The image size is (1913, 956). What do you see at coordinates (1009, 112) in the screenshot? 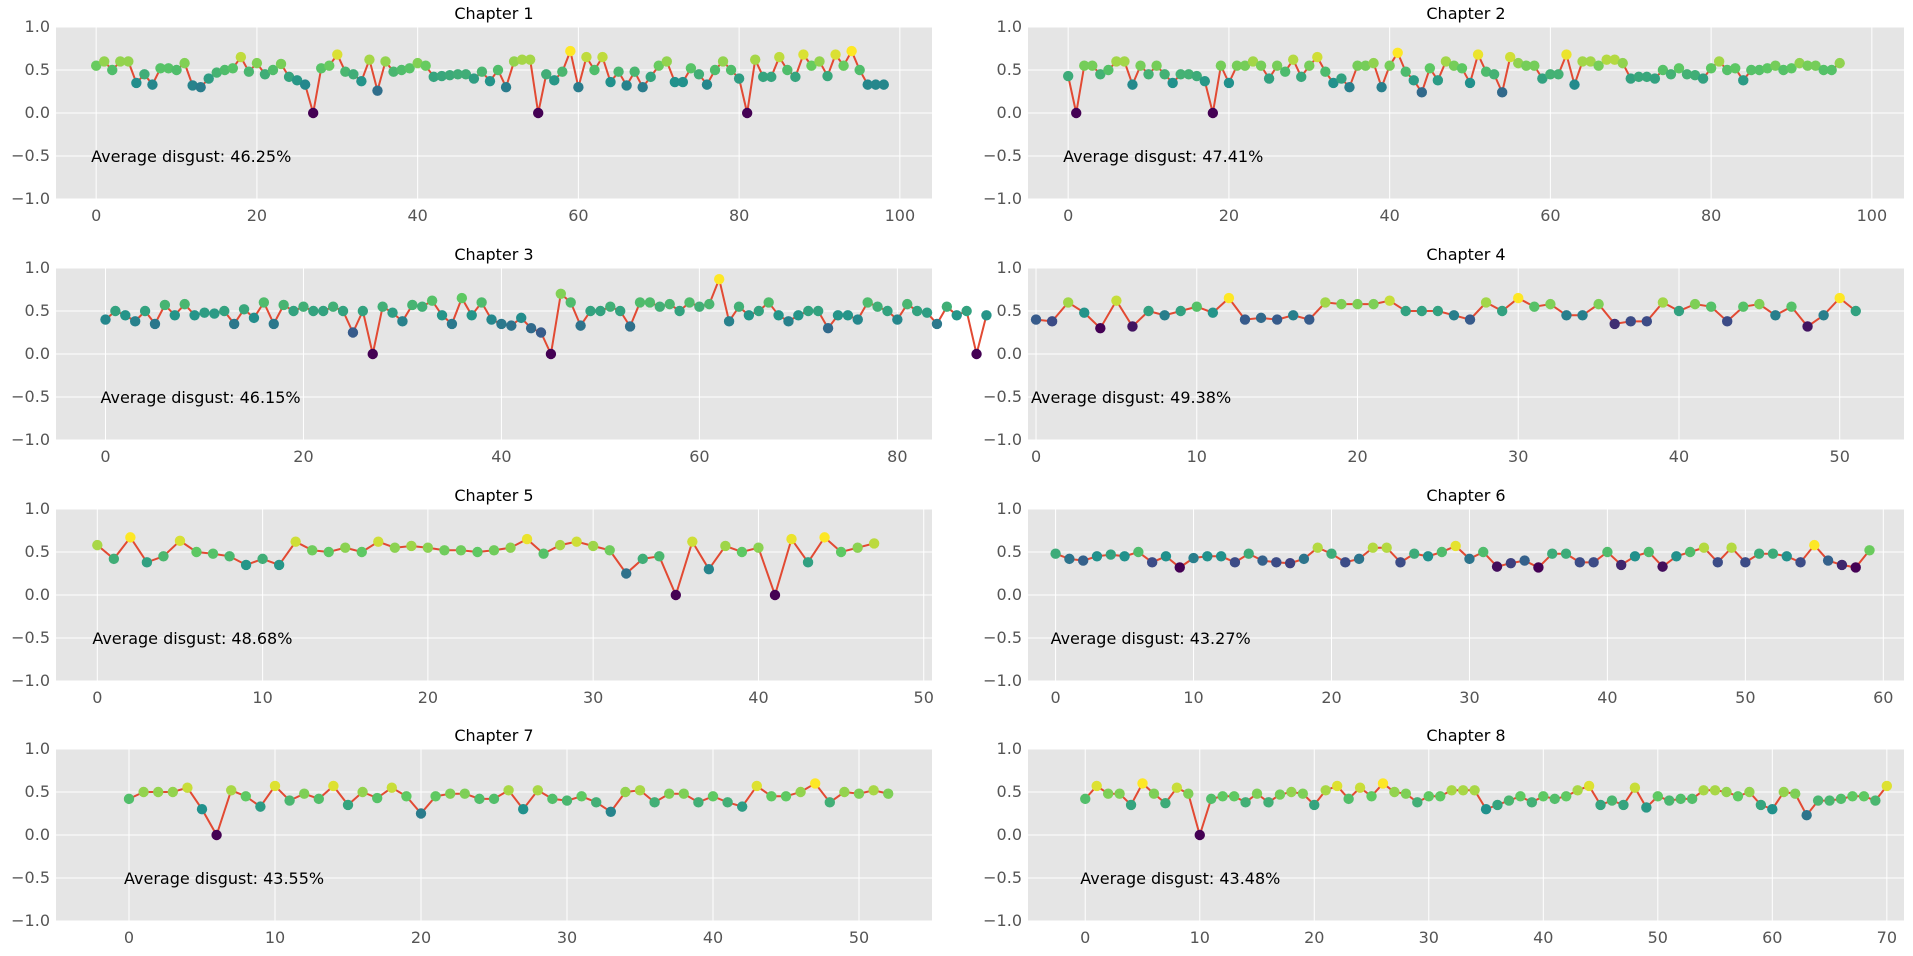
I see `y-tick-label: 0.0` at bounding box center [1009, 112].